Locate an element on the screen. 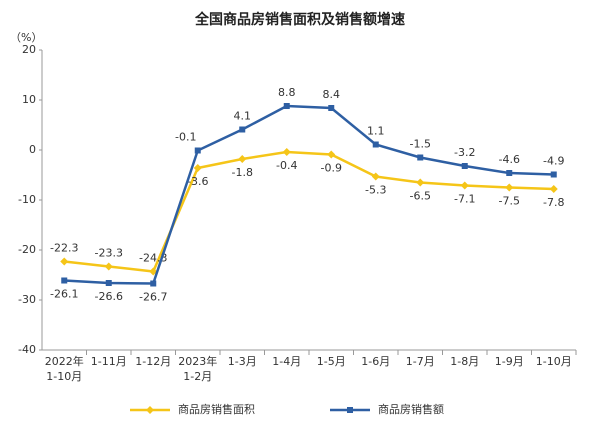 Image resolution: width=600 pixels, height=430 pixels. y-tick-label: -40 is located at coordinates (27, 349).